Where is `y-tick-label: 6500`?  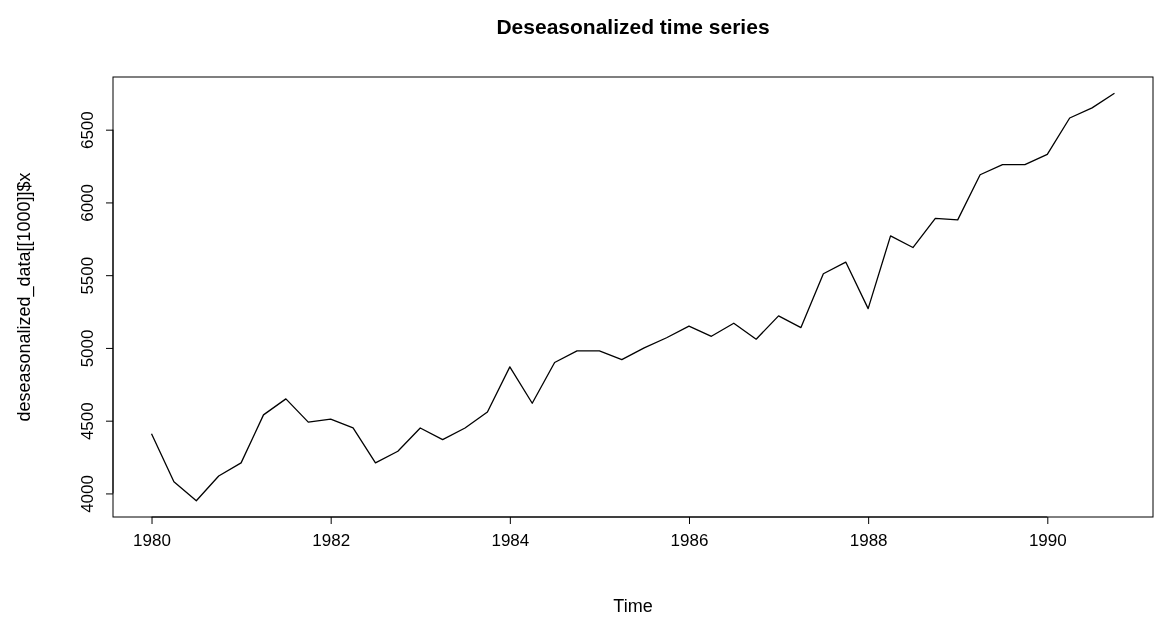
y-tick-label: 6500 is located at coordinates (87, 130).